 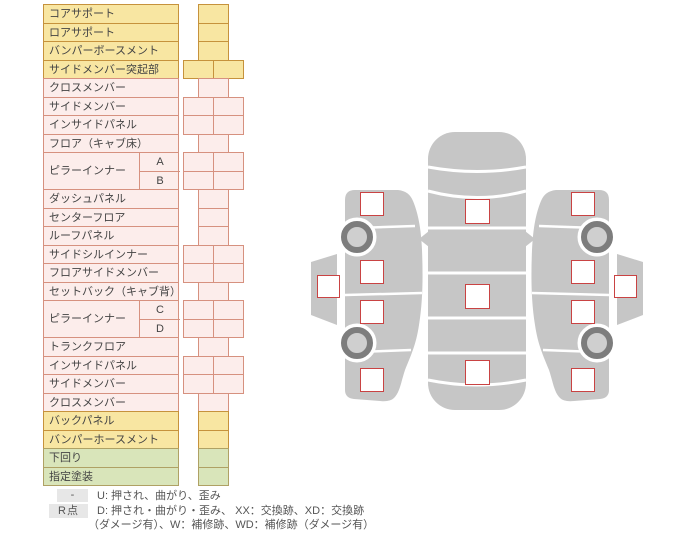 I want to click on part-row: トランクフロア, so click(x=111, y=347).